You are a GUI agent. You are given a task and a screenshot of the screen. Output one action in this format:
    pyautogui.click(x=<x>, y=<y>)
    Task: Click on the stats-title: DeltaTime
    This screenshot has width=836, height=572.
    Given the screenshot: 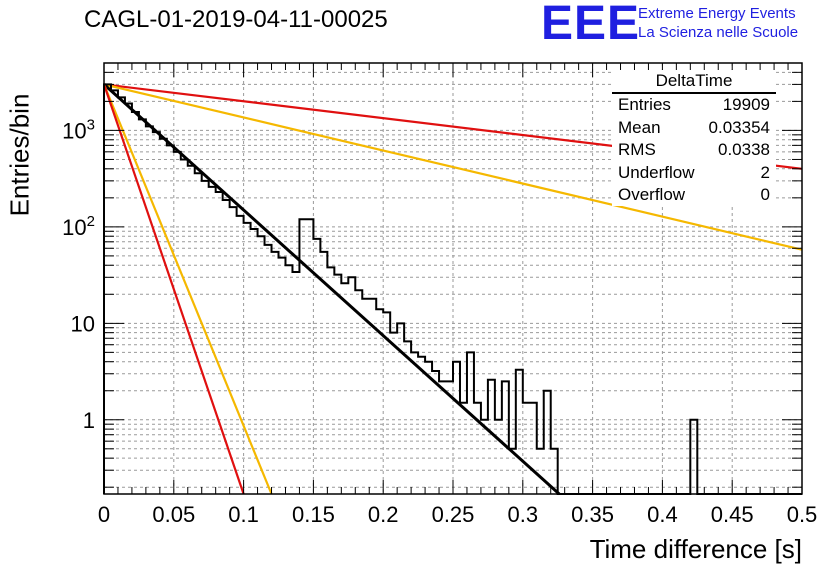 What is the action you would take?
    pyautogui.click(x=694, y=82)
    